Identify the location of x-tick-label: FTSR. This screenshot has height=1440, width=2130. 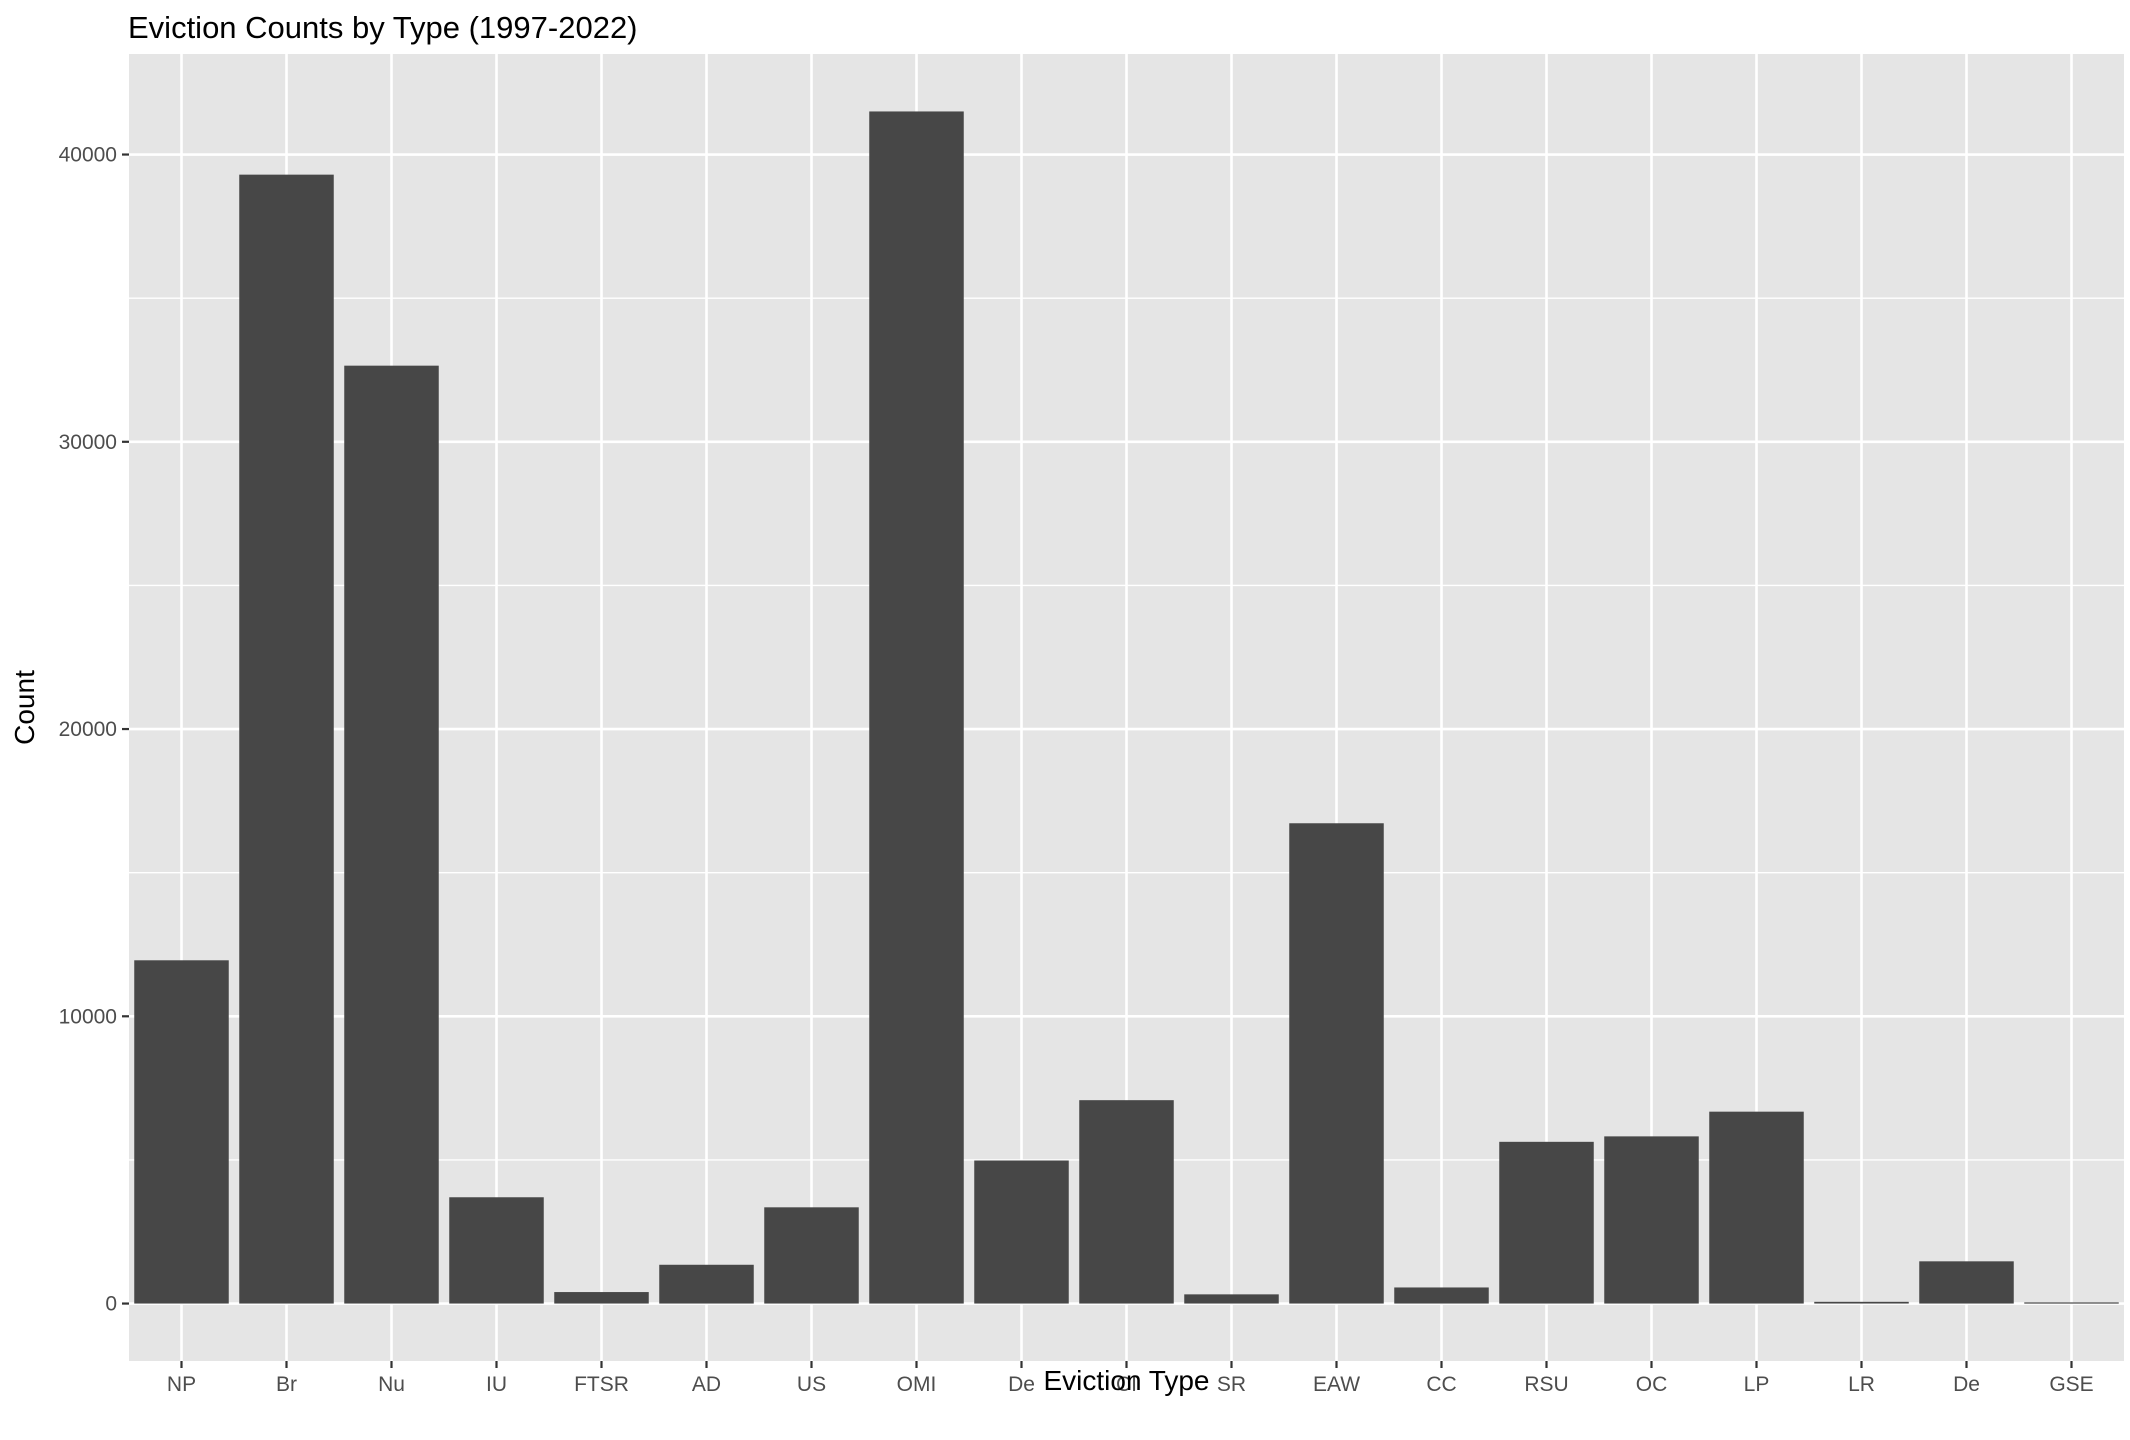
(601, 1384).